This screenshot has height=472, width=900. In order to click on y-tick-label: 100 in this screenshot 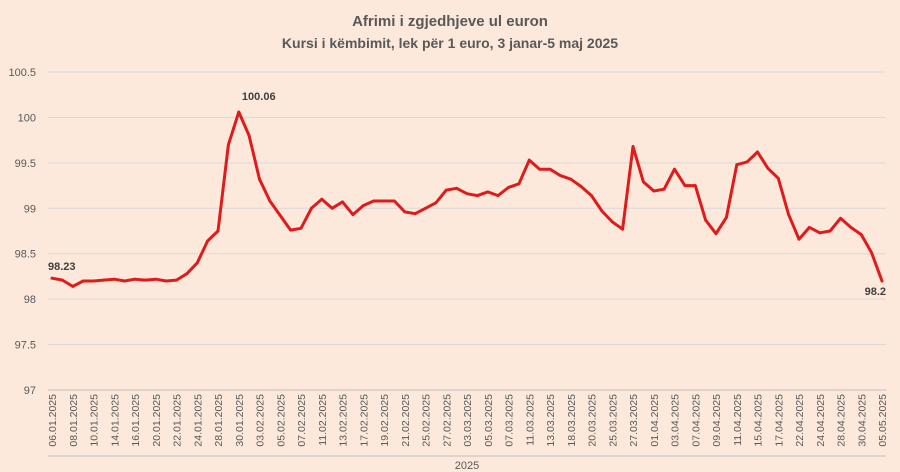, I will do `click(27, 118)`.